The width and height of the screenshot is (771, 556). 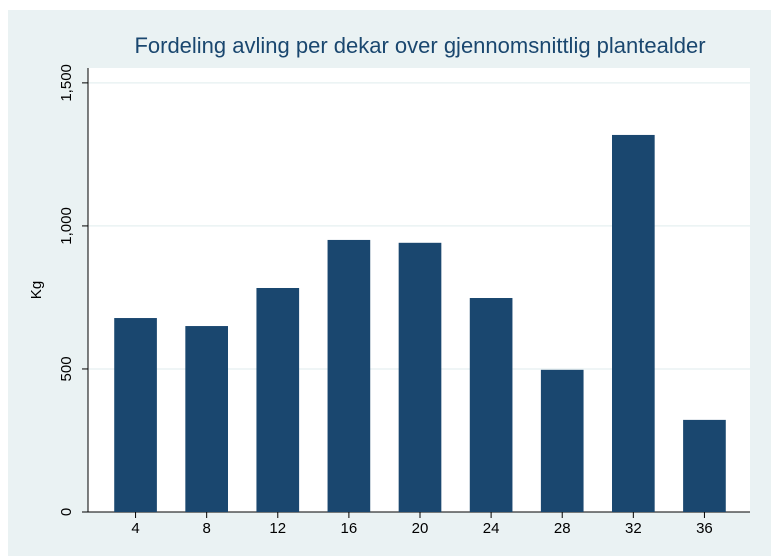 I want to click on x-tick-label: 20, so click(x=420, y=528).